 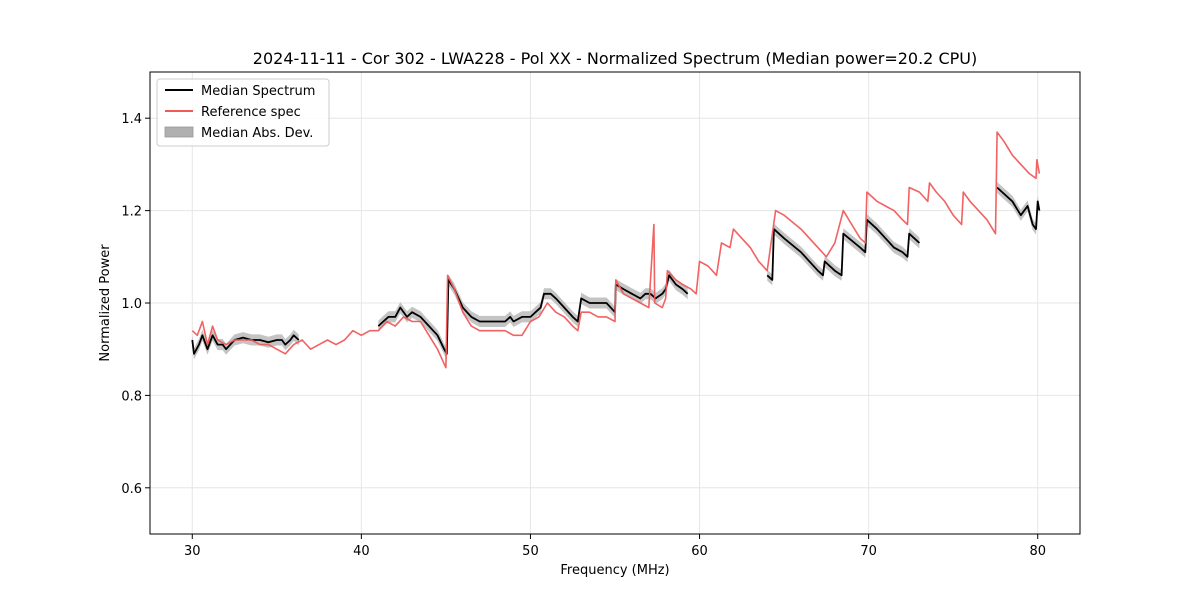 I want to click on y-tick-label: 0.8, so click(x=131, y=396).